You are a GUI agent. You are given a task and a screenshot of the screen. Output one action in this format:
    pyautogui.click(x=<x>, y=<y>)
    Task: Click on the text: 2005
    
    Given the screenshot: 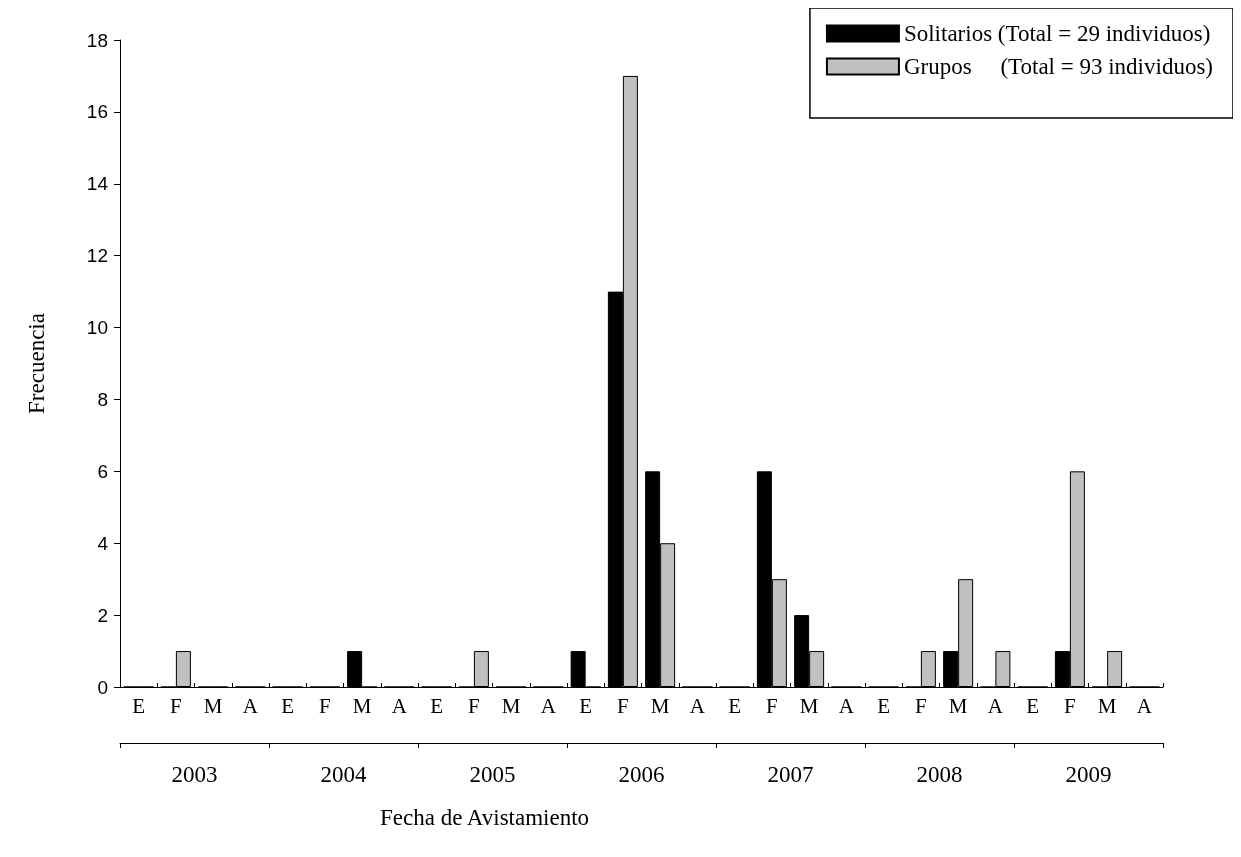 What is the action you would take?
    pyautogui.click(x=492, y=774)
    